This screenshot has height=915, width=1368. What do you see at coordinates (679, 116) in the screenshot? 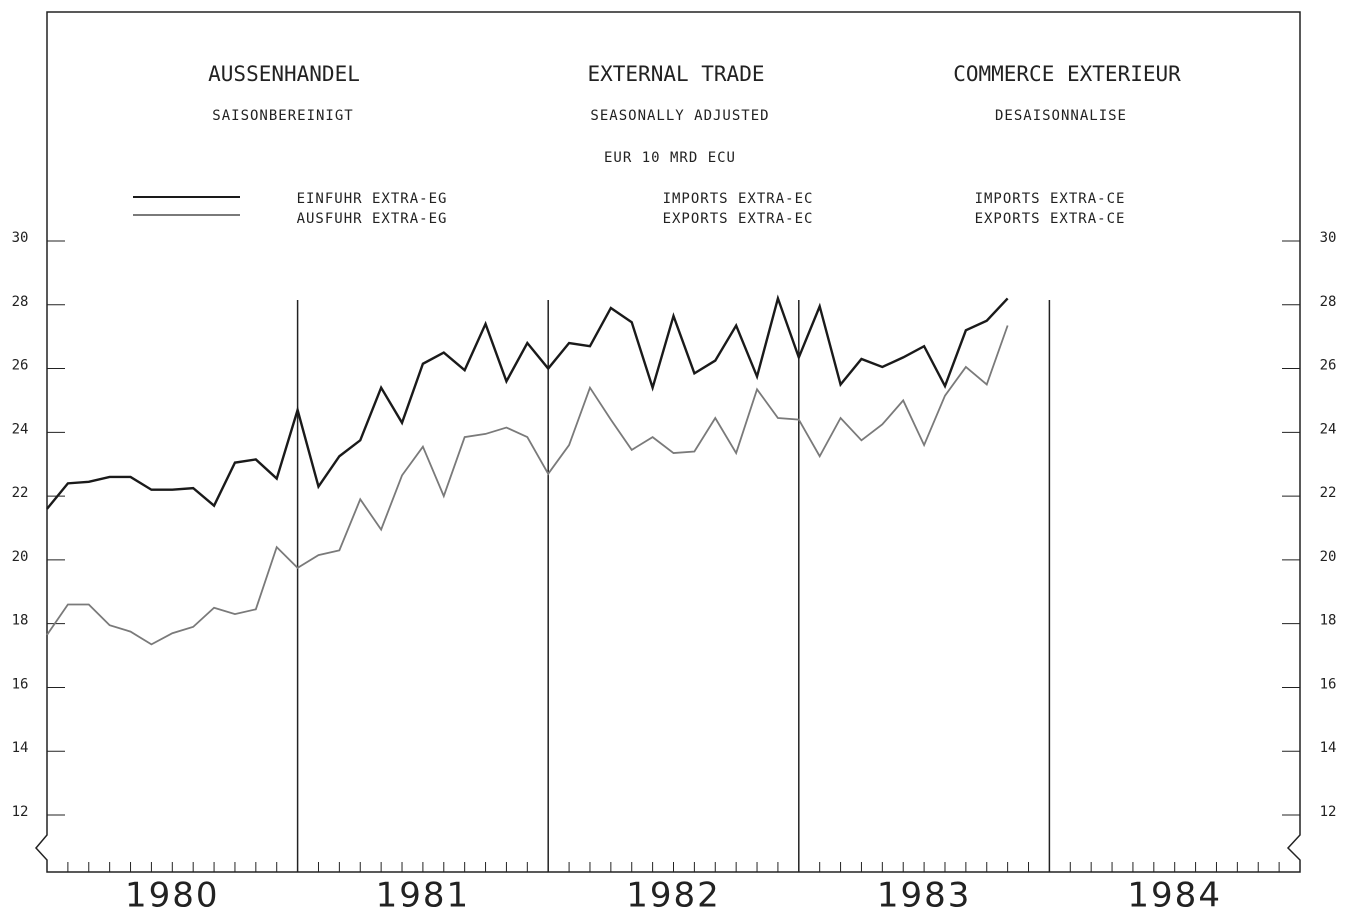
I see `subtitle-en: SEASONALLY ADJUSTED` at bounding box center [679, 116].